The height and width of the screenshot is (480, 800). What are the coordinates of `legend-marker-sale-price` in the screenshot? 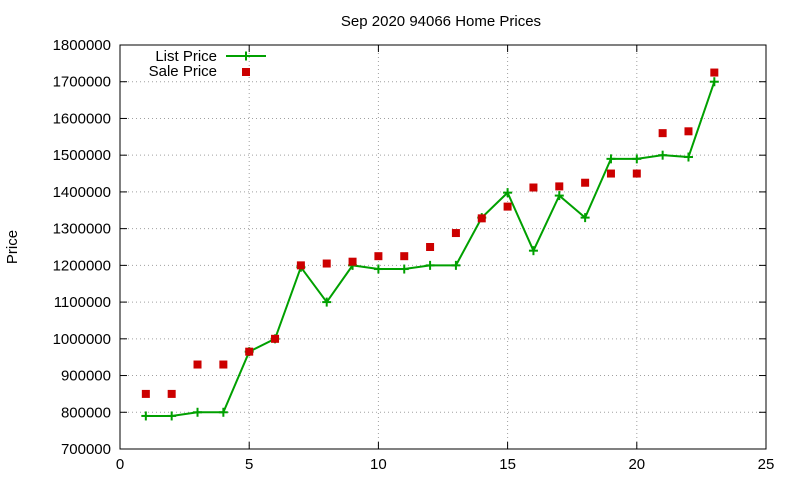 It's located at (246, 72).